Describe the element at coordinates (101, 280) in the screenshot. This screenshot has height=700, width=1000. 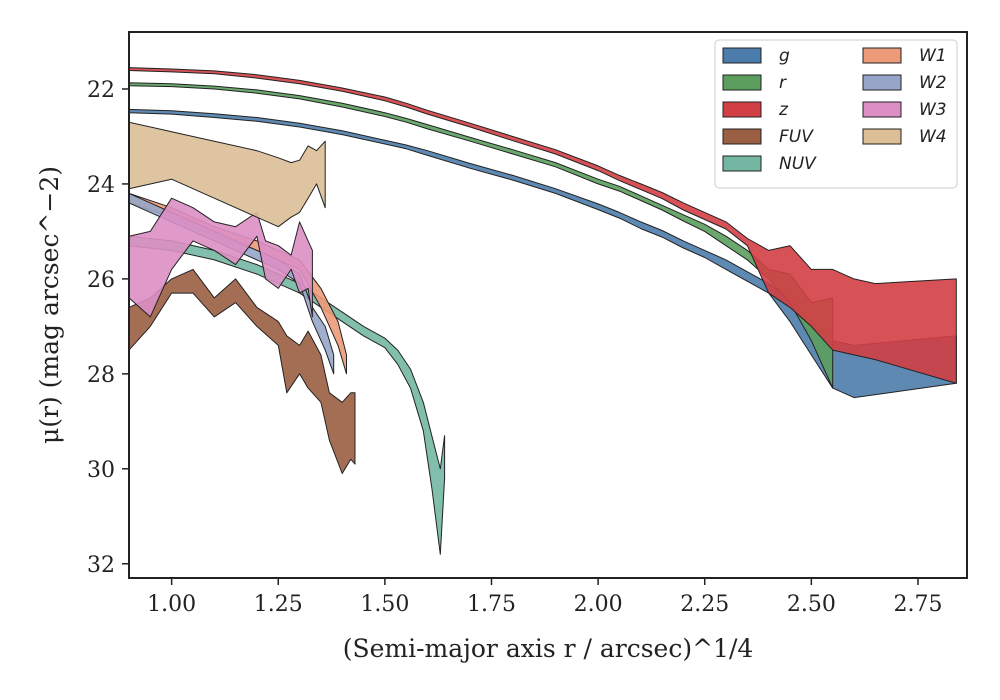
I see `y-tick-label: 26` at that location.